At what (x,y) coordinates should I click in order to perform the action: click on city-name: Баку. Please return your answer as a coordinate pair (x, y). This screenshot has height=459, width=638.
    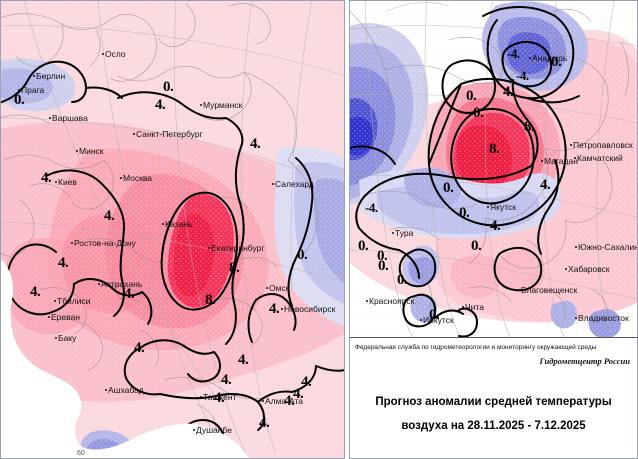
    Looking at the image, I should click on (67, 338).